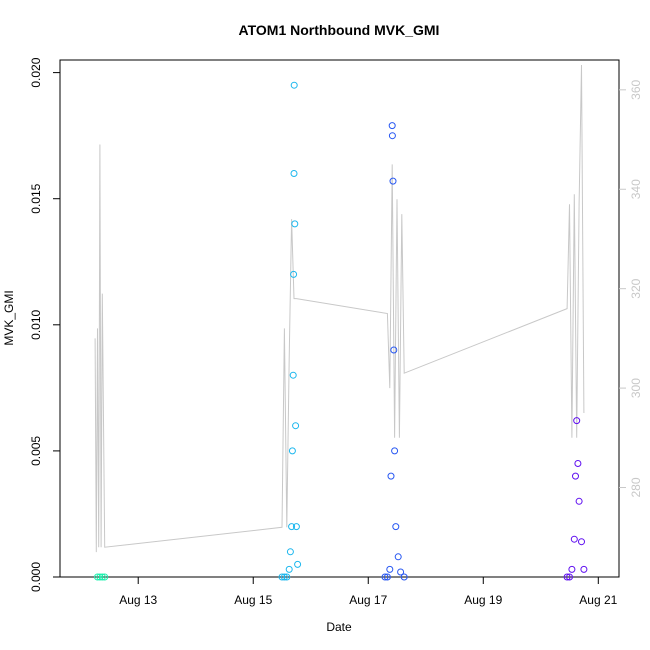  I want to click on y2-tick-label: 360, so click(636, 89).